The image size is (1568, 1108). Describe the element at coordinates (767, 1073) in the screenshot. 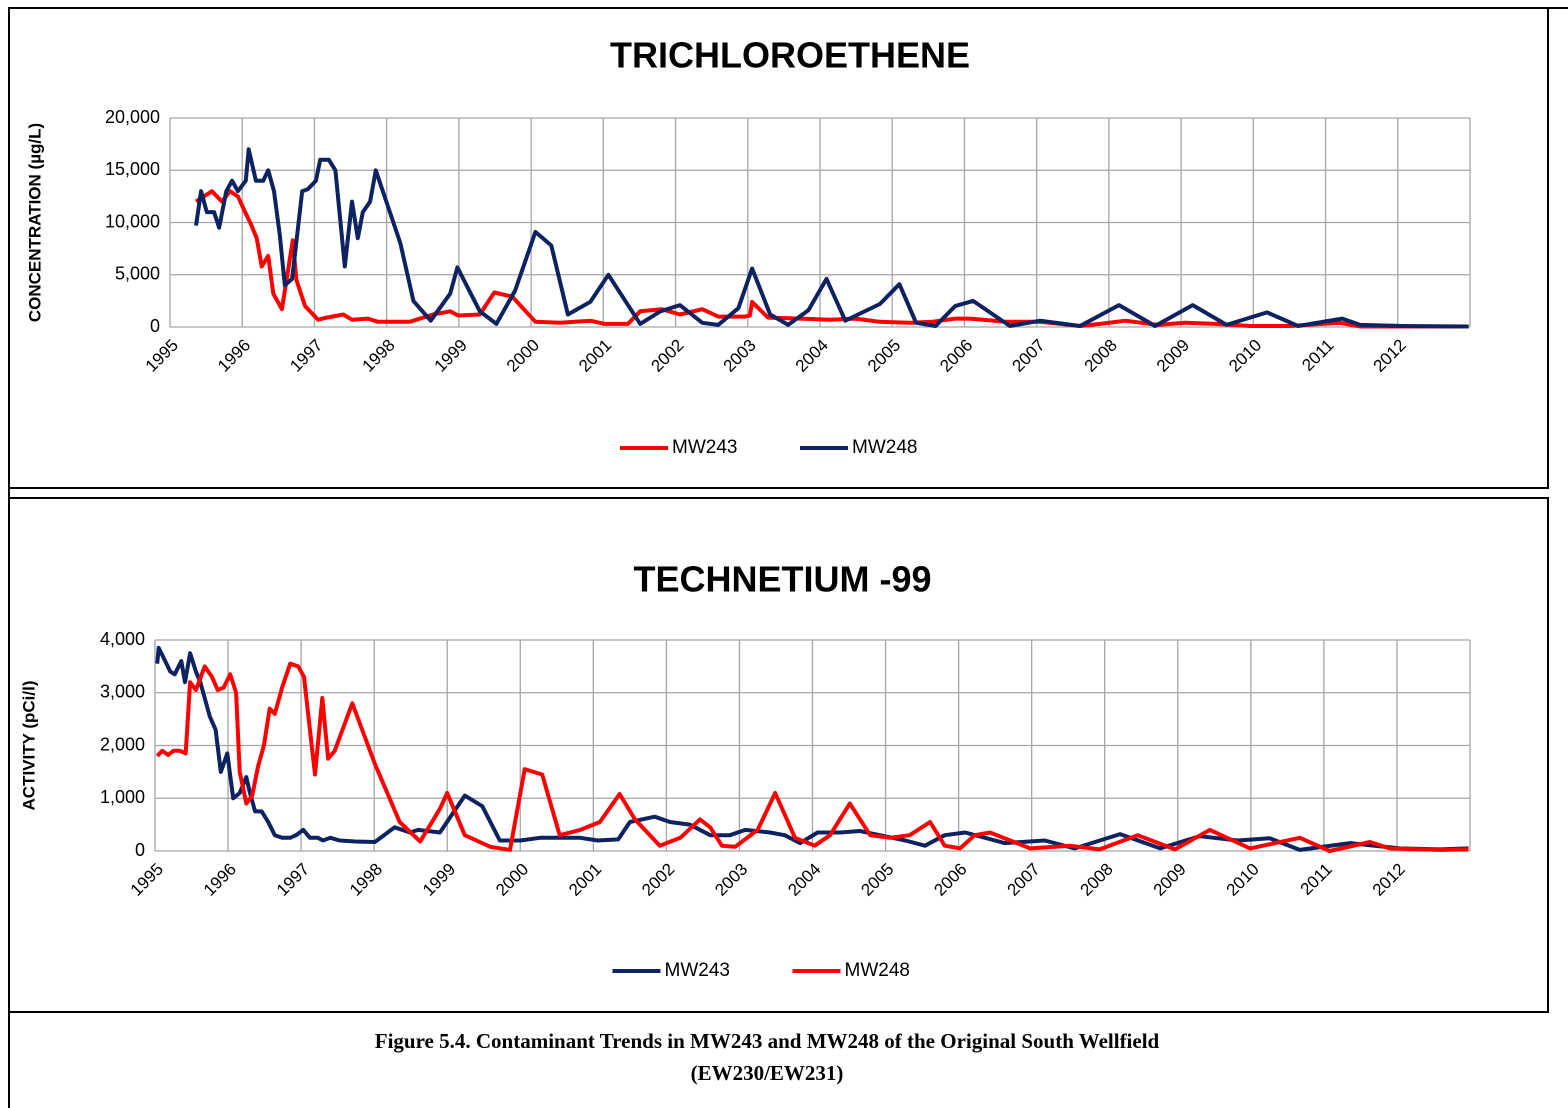

I see `caption: (EW230/EW231)` at that location.